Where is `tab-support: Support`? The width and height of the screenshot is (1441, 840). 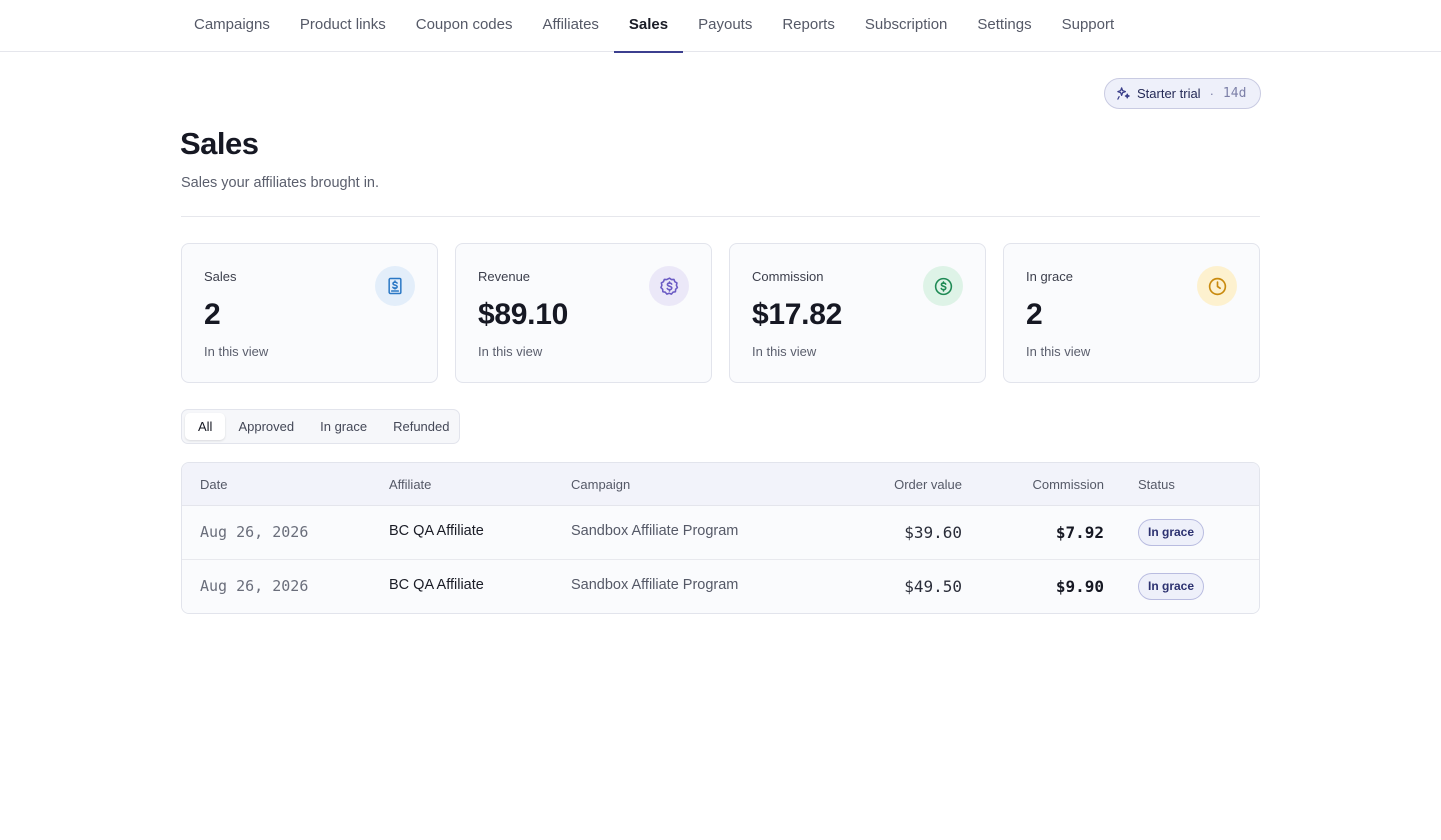
tab-support: Support is located at coordinates (1088, 26).